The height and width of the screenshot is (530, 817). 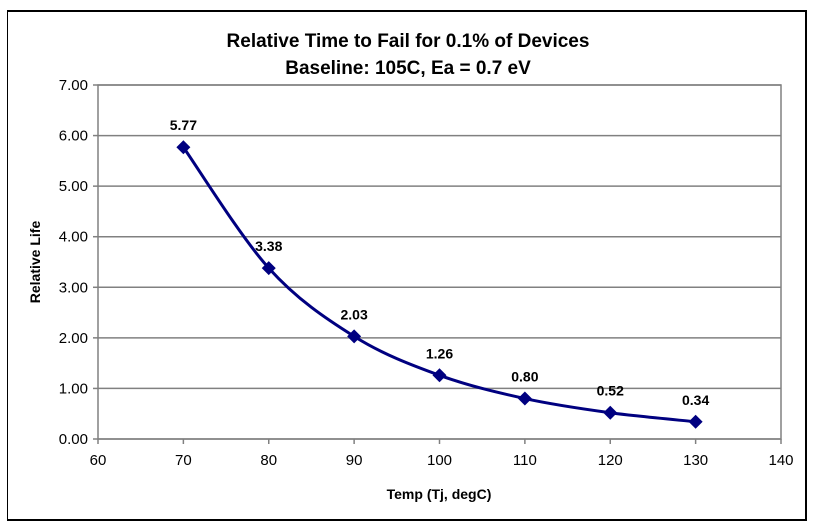 I want to click on x-tick-label: 110, so click(x=525, y=460).